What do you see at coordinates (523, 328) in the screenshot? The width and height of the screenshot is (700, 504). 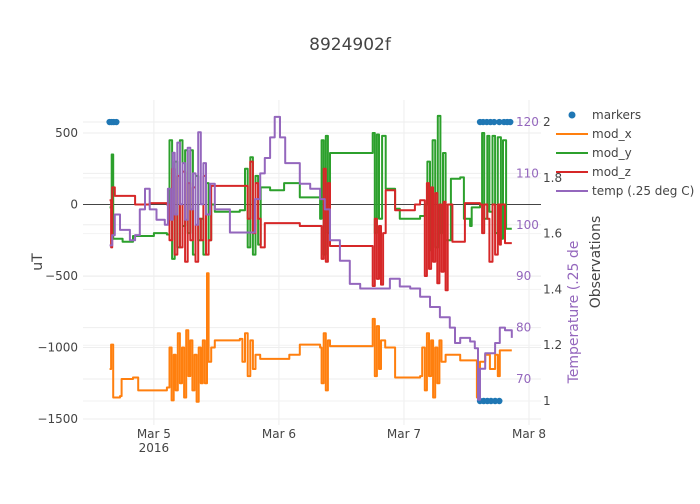 I see `y2-tick-label: 80` at bounding box center [523, 328].